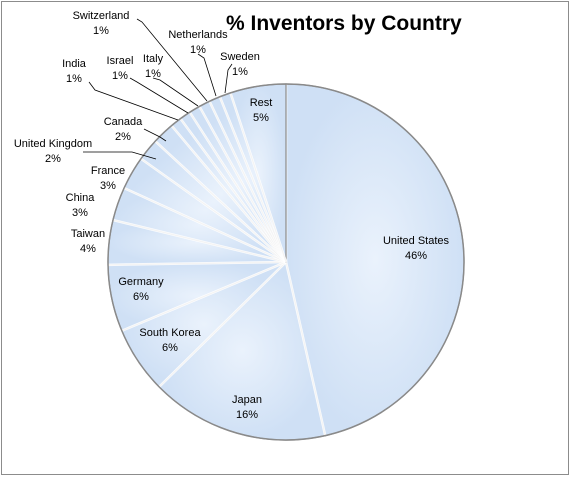 The width and height of the screenshot is (572, 478). I want to click on leader-line-united-kingdom, so click(120, 155).